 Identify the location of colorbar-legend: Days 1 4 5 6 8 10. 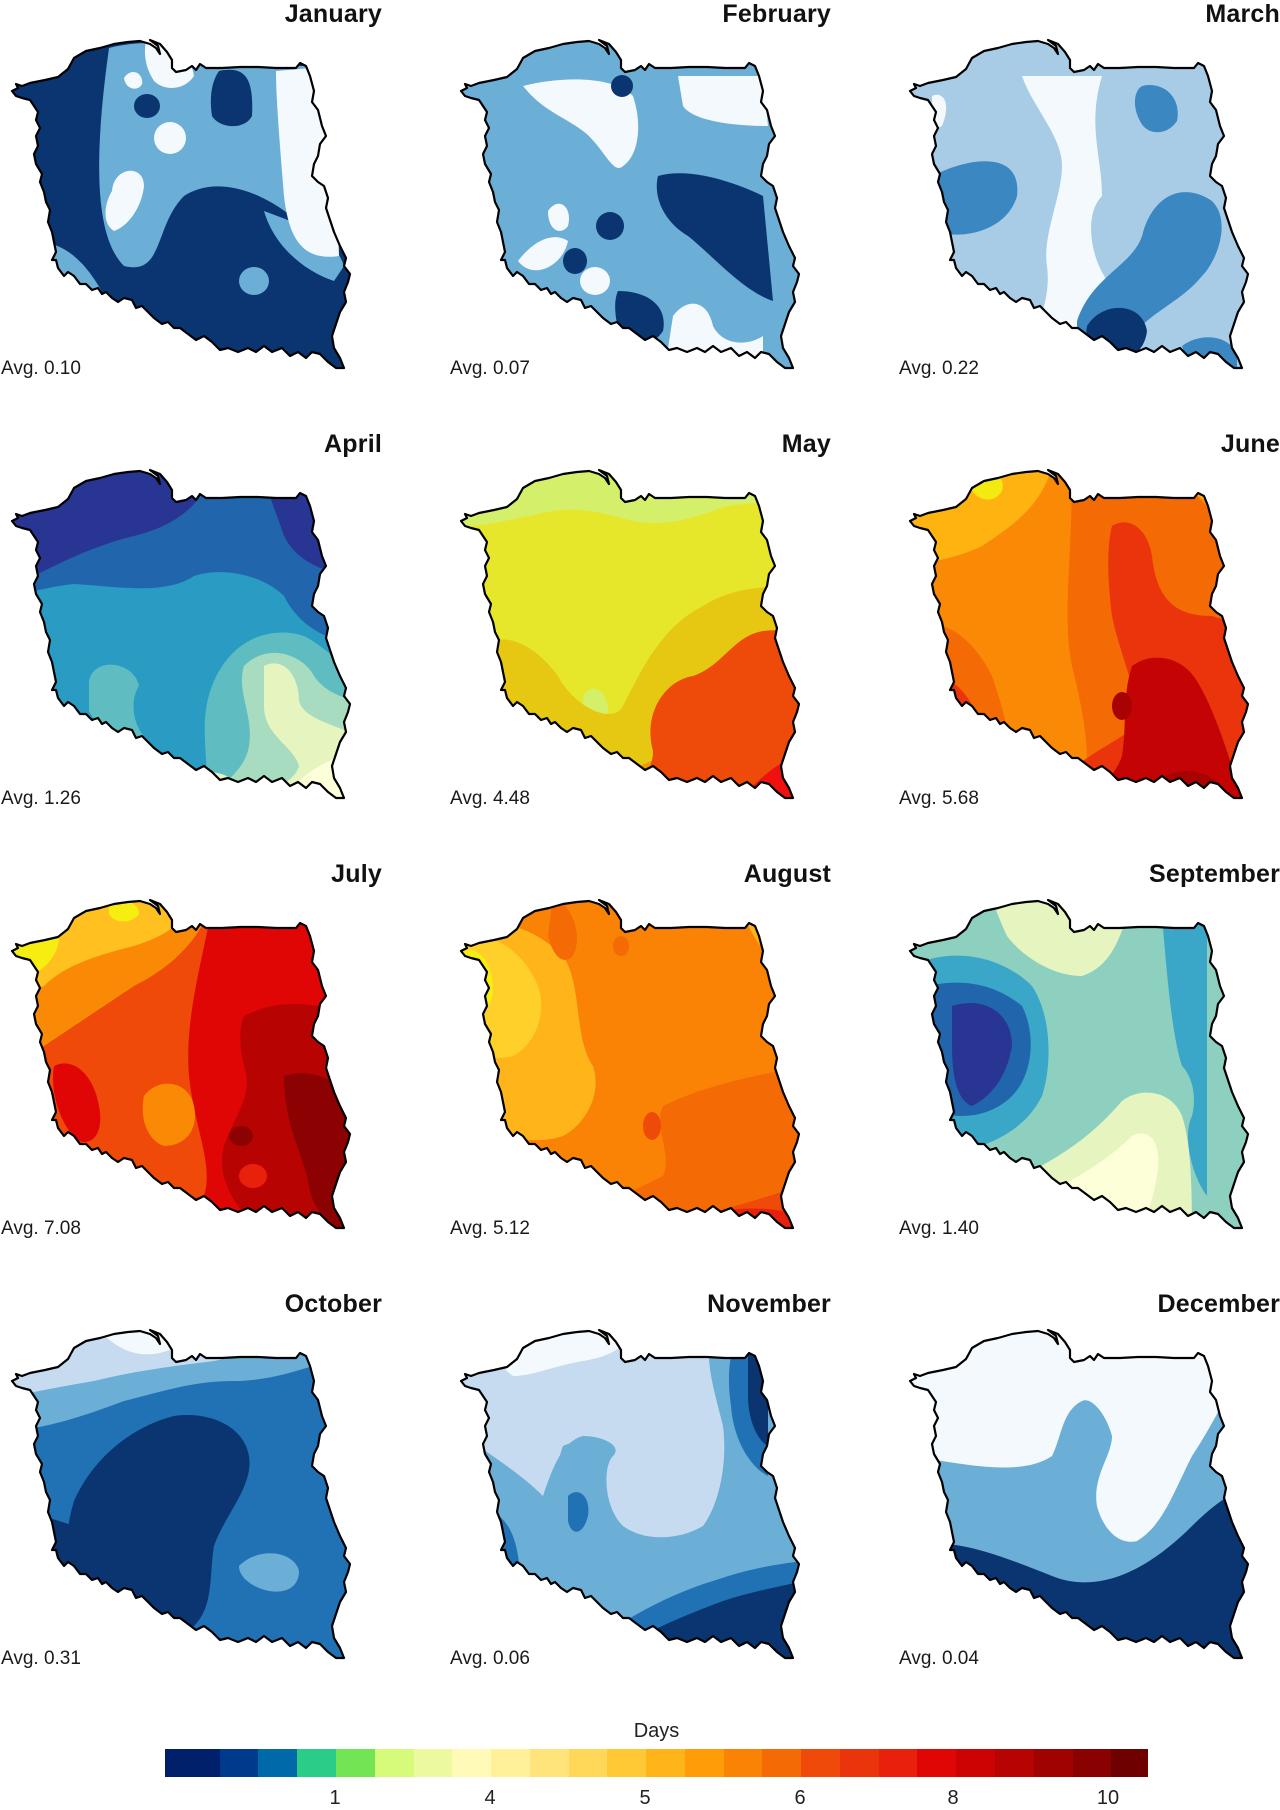
(656, 1763).